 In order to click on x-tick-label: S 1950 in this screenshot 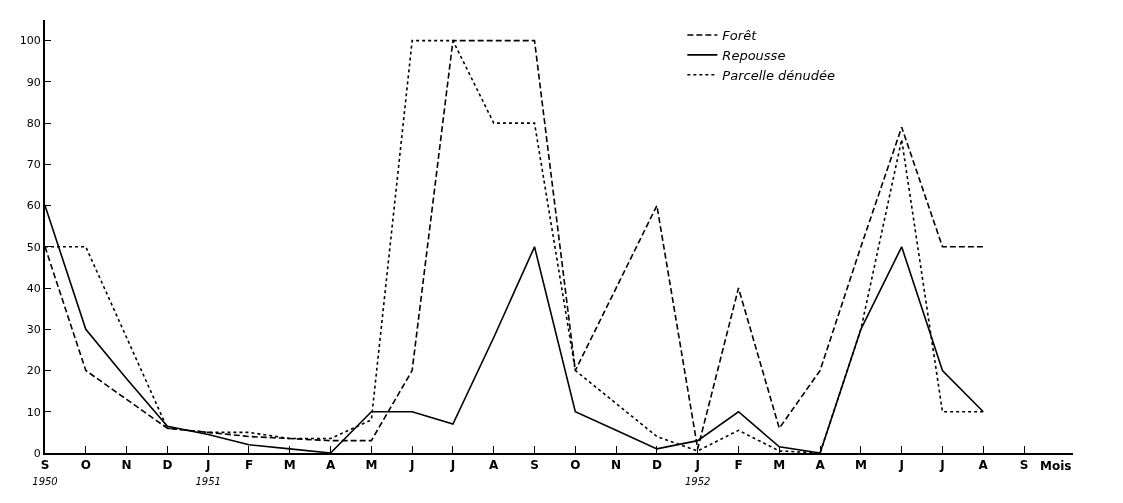, I will do `click(45, 472)`.